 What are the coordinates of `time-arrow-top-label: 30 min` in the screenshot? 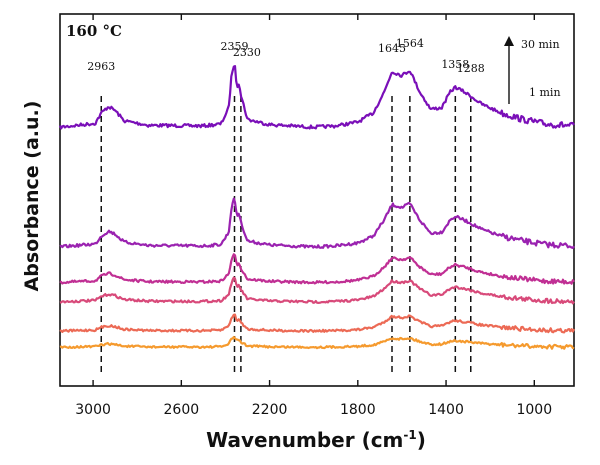 It's located at (540, 44).